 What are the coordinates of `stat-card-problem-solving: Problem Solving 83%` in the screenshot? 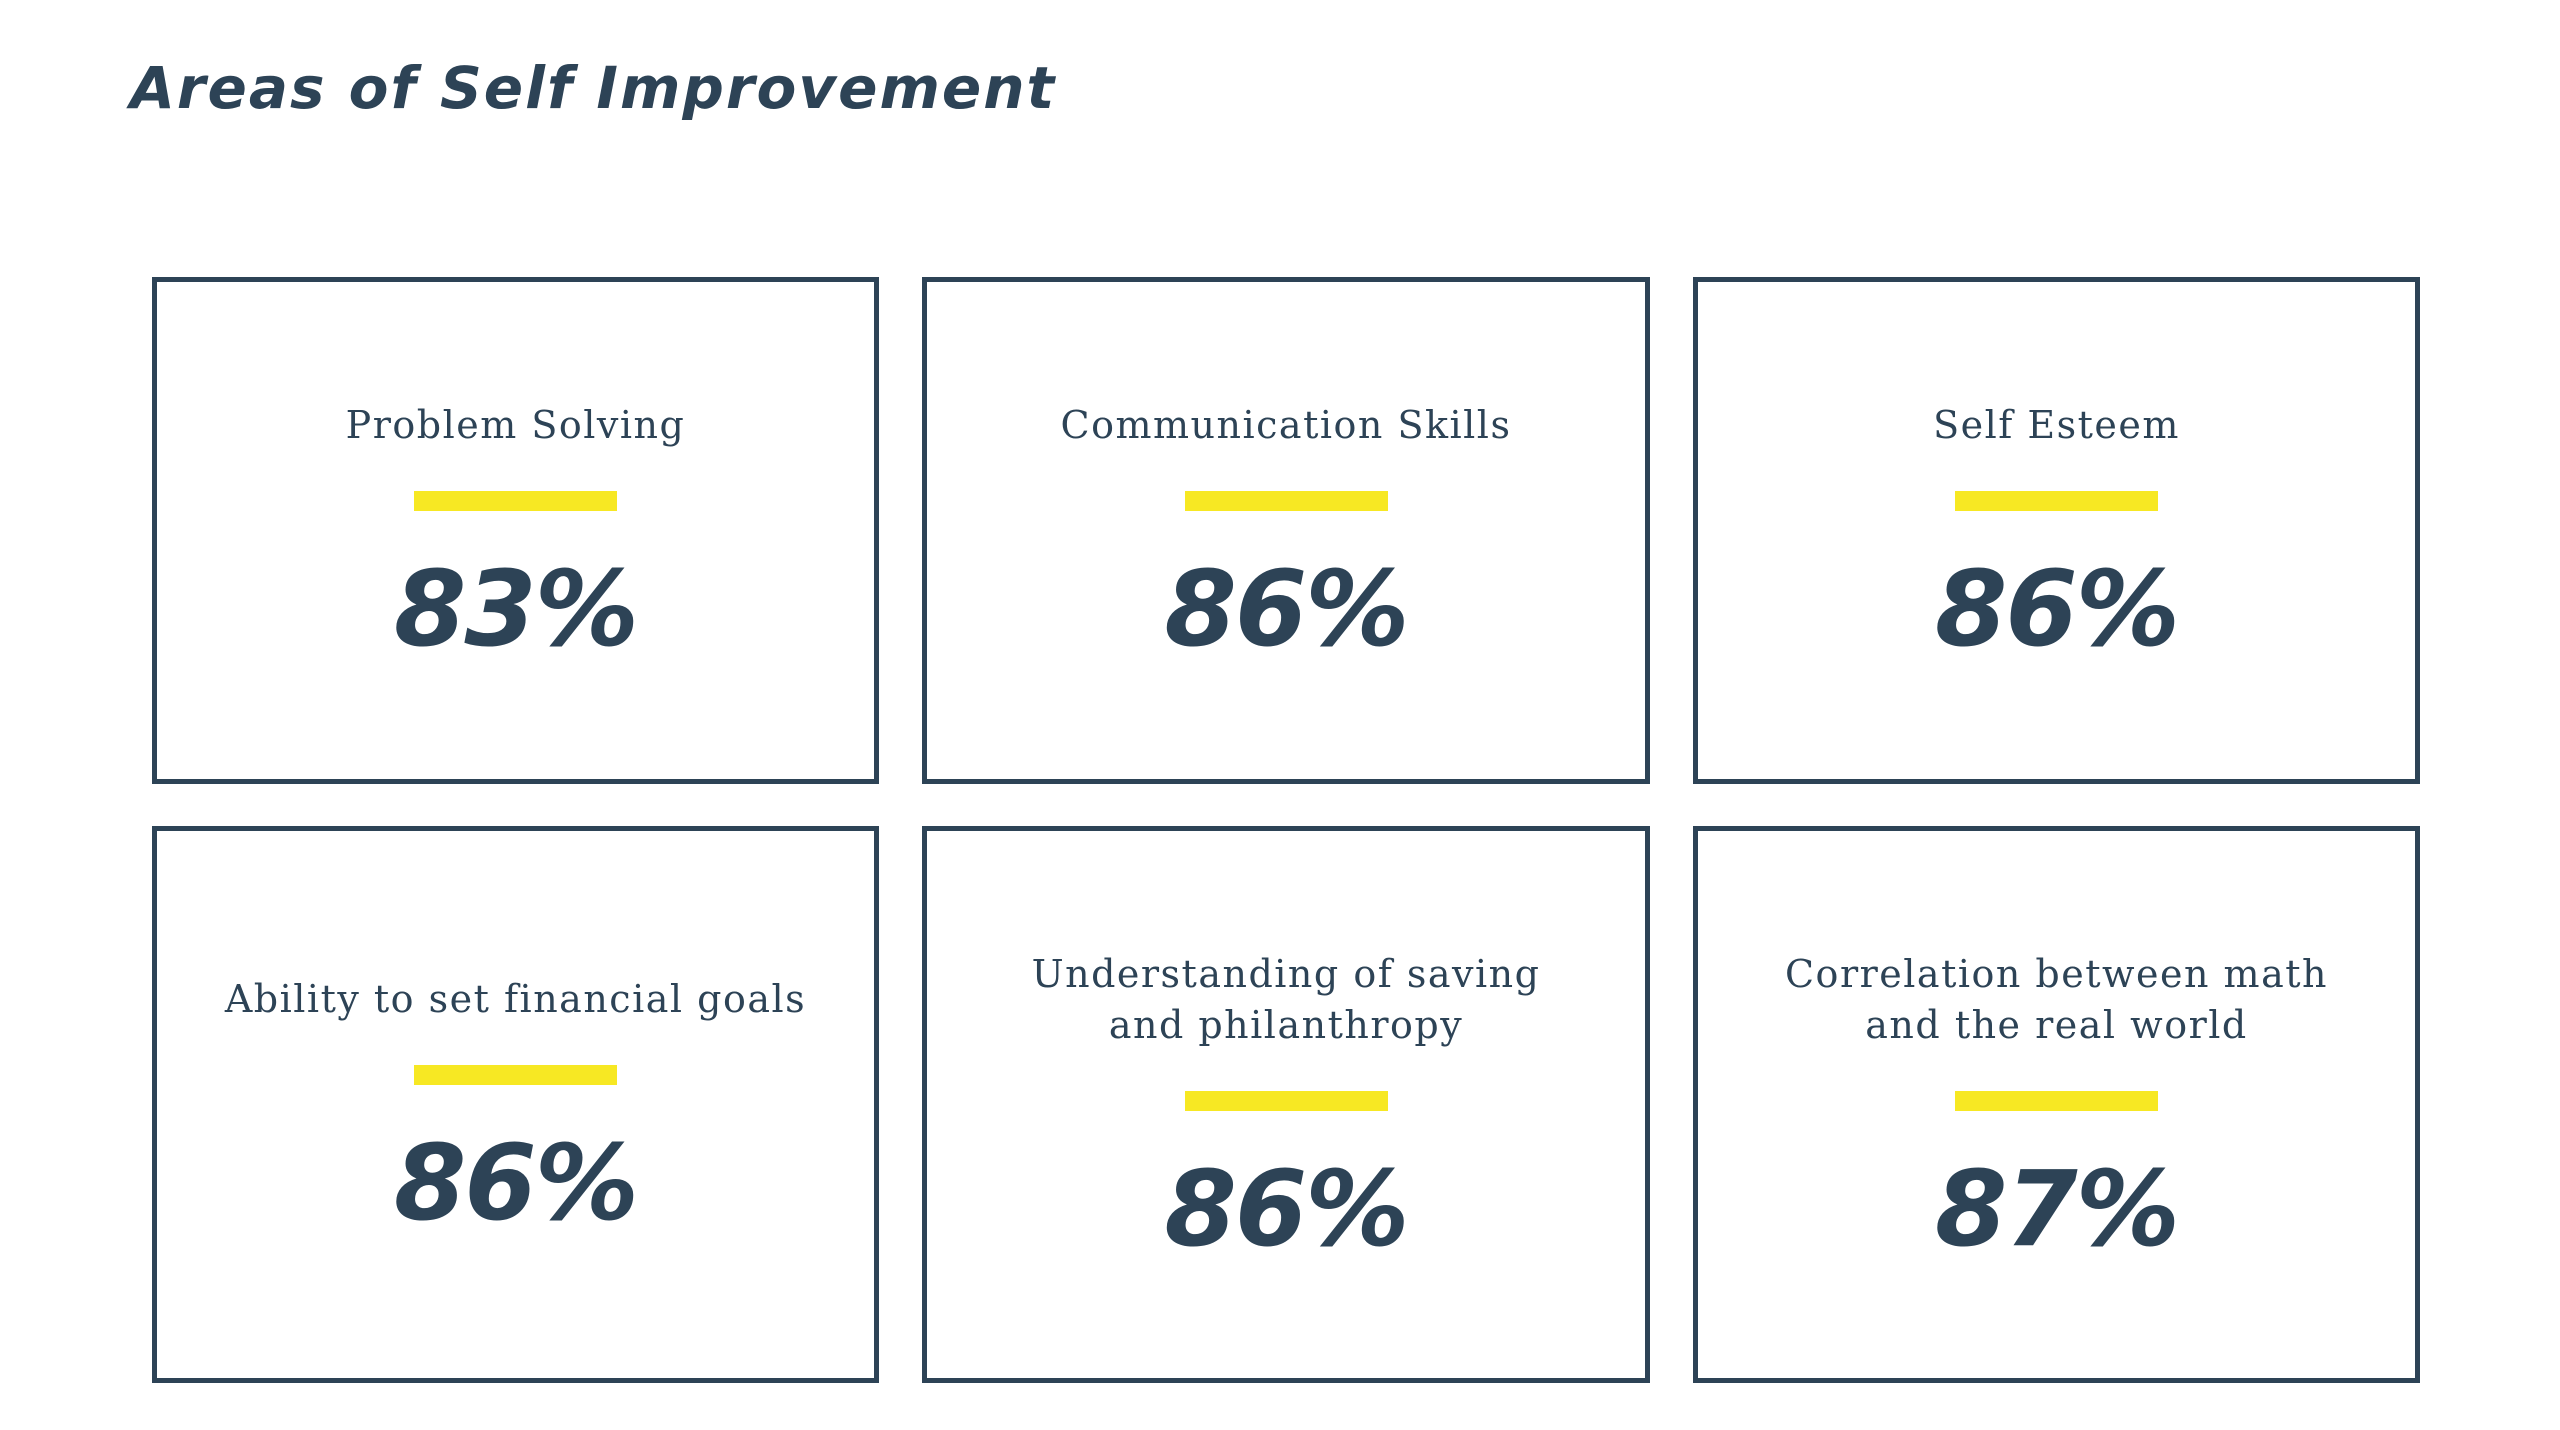 It's located at (515, 530).